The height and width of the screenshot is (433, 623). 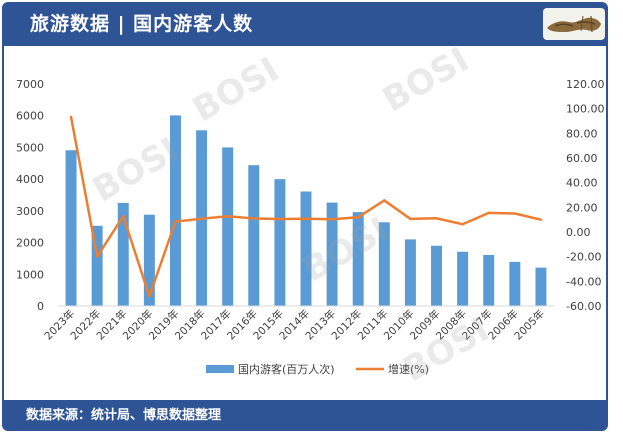 I want to click on legend-line-label: 增速(%), so click(x=408, y=369).